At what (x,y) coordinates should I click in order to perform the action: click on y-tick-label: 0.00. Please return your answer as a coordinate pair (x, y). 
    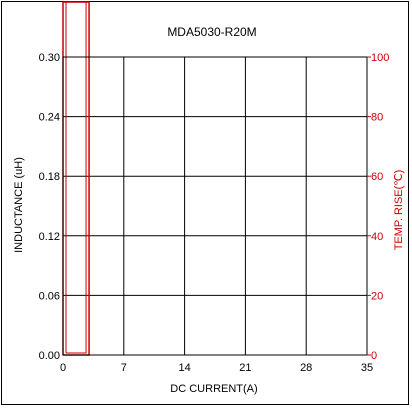
    Looking at the image, I should click on (49, 356).